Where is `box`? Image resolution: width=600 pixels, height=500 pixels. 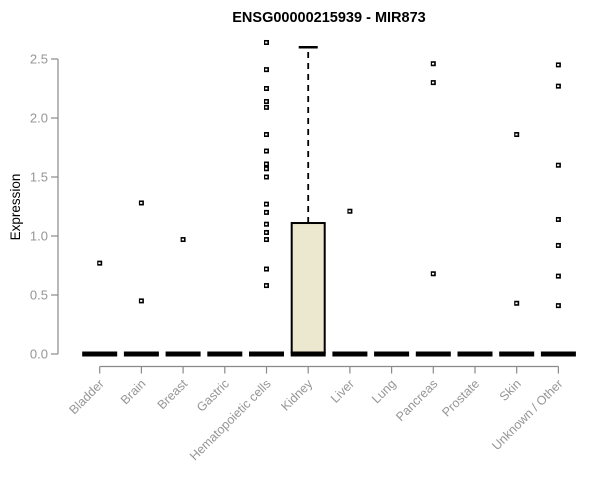 box is located at coordinates (308, 288).